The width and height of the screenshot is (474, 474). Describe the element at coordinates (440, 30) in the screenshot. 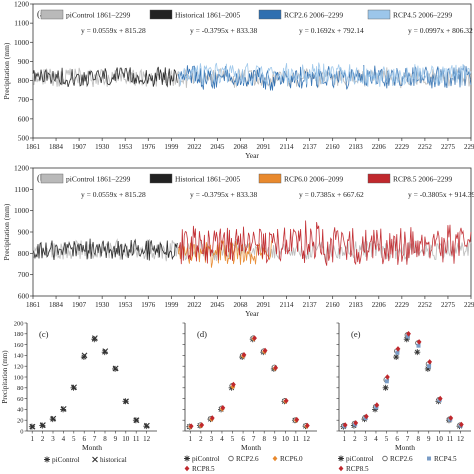

I see `trend-equation-3: y = 0.0997x + 806.32` at that location.